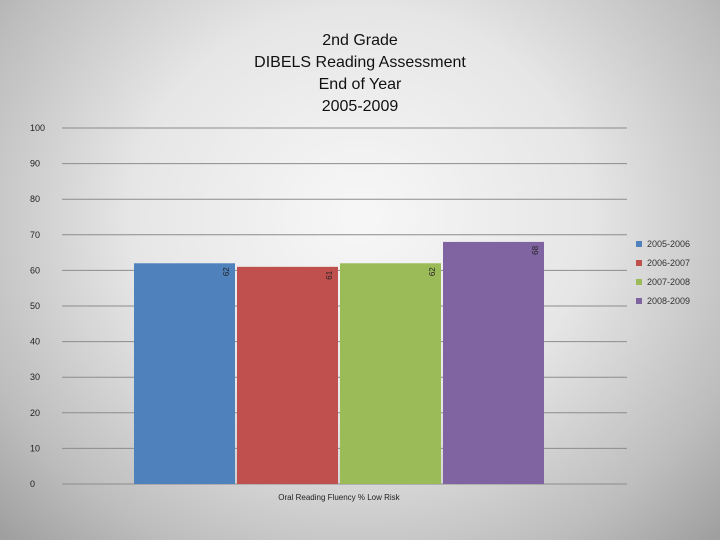  Describe the element at coordinates (32, 484) in the screenshot. I see `y-tick-label: 0` at that location.